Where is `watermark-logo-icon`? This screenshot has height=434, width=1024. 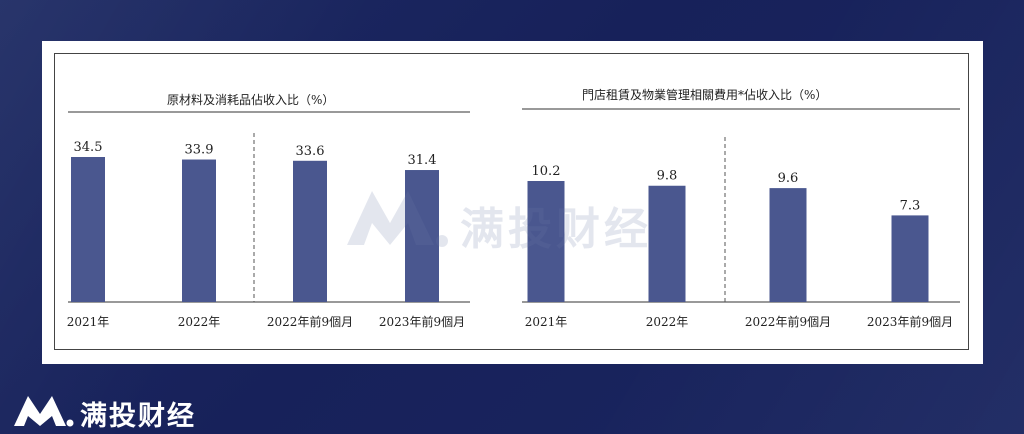
watermark-logo-icon is located at coordinates (397, 219).